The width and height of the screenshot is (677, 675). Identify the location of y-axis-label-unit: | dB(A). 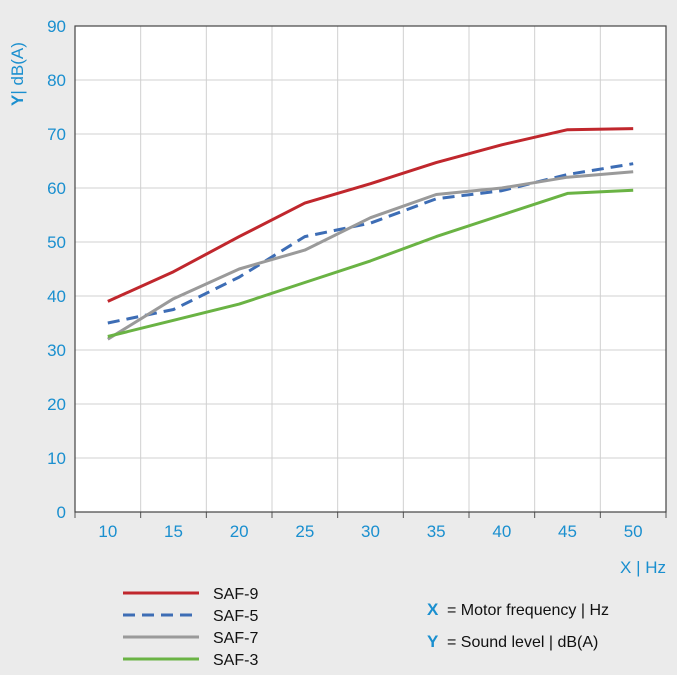
(17, 68).